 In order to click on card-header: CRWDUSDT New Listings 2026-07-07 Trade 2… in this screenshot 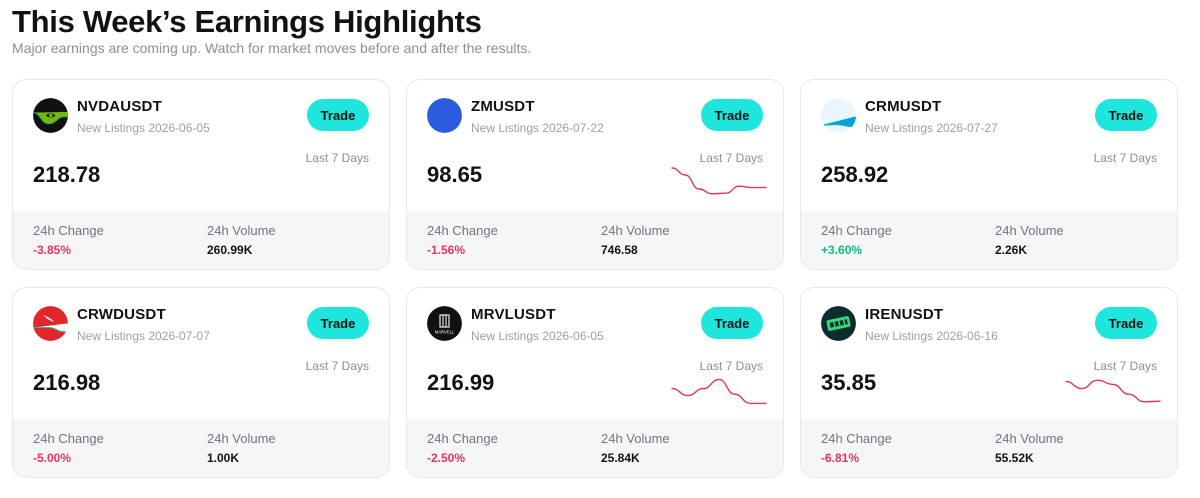, I will do `click(201, 353)`.